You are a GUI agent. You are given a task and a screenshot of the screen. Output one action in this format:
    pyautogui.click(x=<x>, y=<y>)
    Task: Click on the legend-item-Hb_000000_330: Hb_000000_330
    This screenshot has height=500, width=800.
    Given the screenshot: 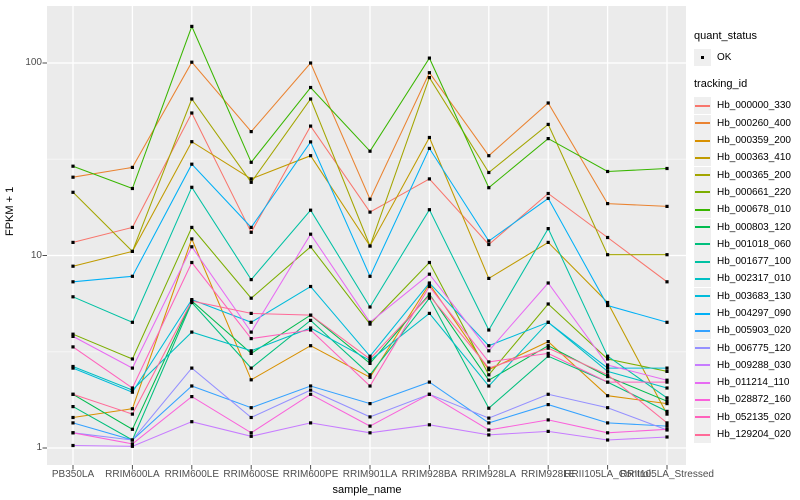 What is the action you would take?
    pyautogui.click(x=747, y=106)
    